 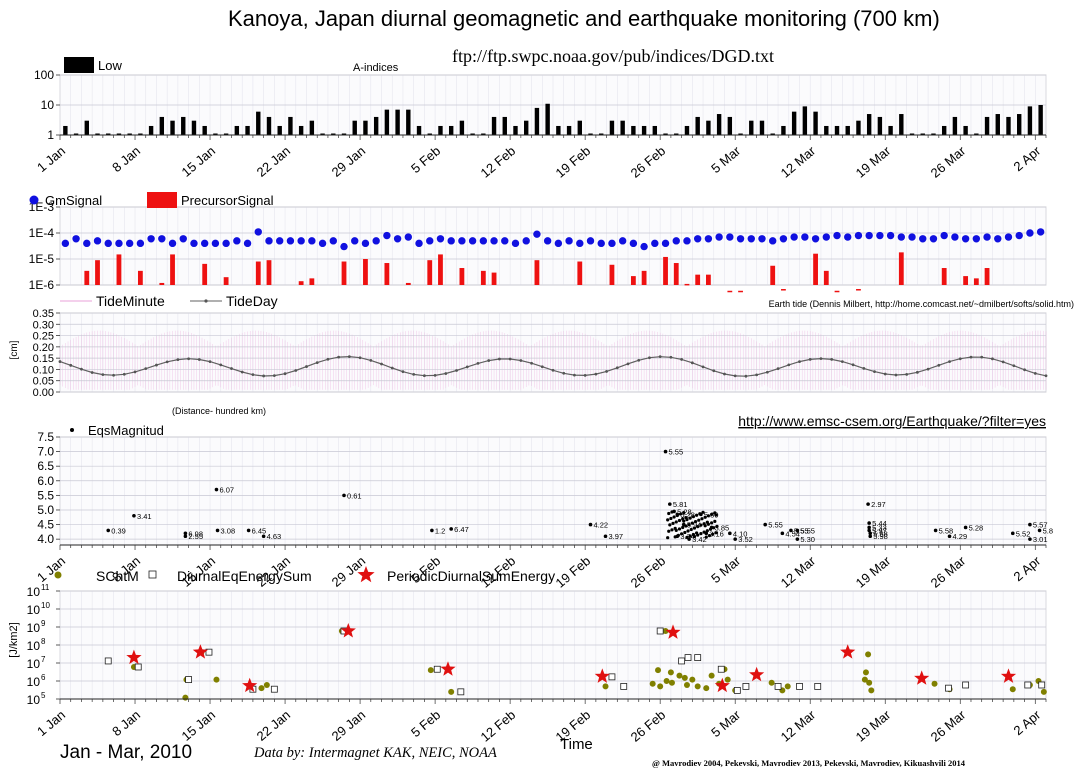 I want to click on a-index-x-tick-label: 26 Mar, so click(x=948, y=162).